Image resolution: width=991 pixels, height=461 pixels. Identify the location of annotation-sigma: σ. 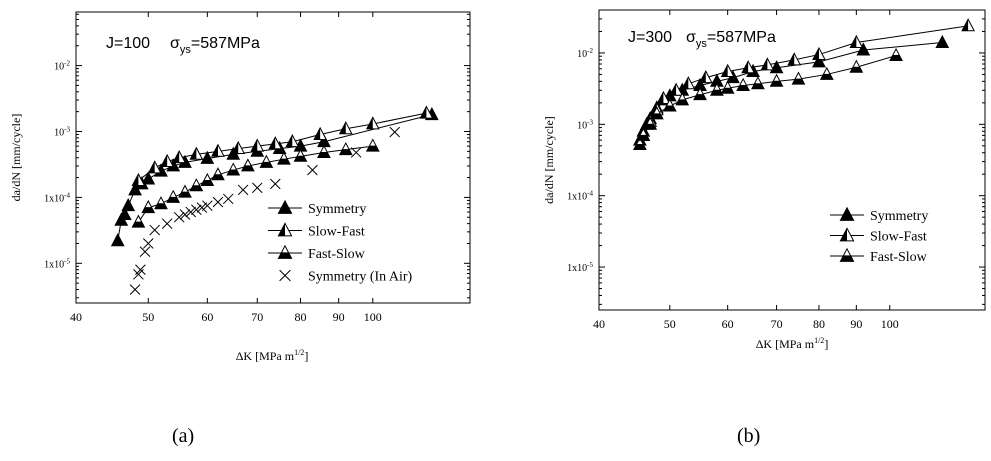
(175, 43).